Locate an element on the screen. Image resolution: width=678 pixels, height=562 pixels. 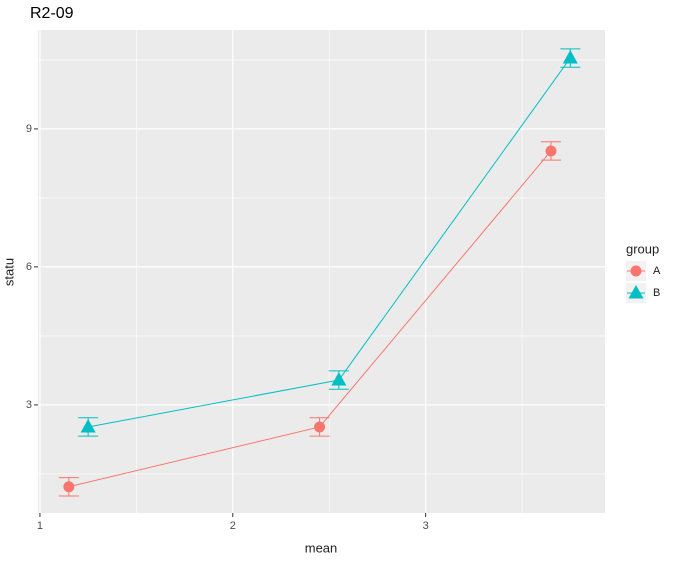
y-tick-label: 9 is located at coordinates (29, 129).